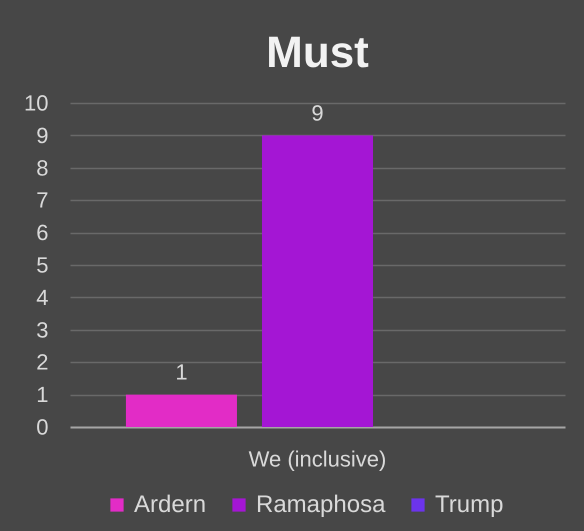  I want to click on y-tick-label: 9, so click(42, 135).